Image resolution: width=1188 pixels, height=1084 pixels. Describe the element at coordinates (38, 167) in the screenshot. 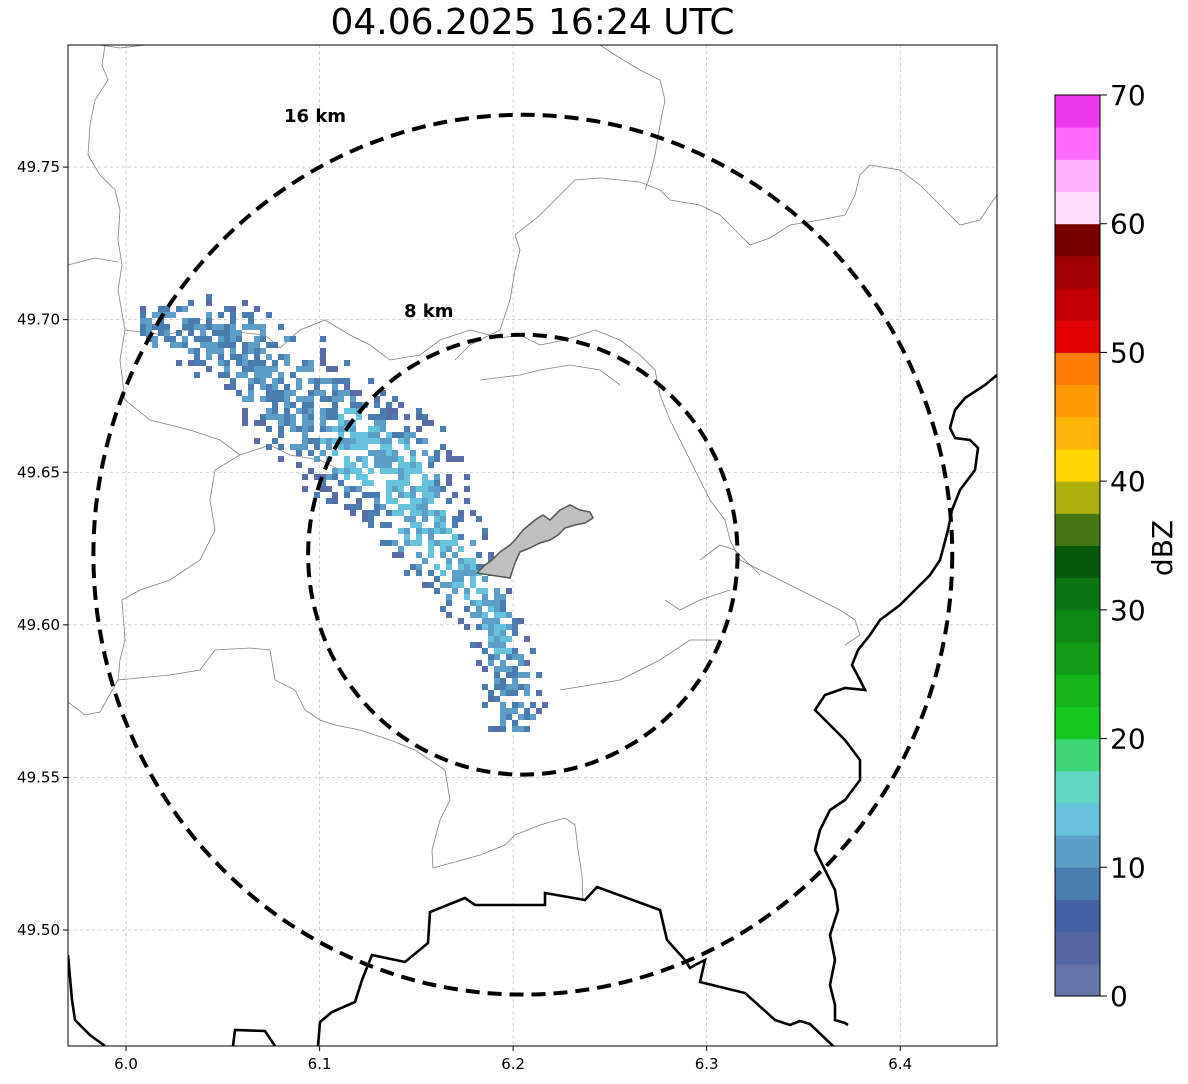

I see `y-tick-label: 49.75` at that location.